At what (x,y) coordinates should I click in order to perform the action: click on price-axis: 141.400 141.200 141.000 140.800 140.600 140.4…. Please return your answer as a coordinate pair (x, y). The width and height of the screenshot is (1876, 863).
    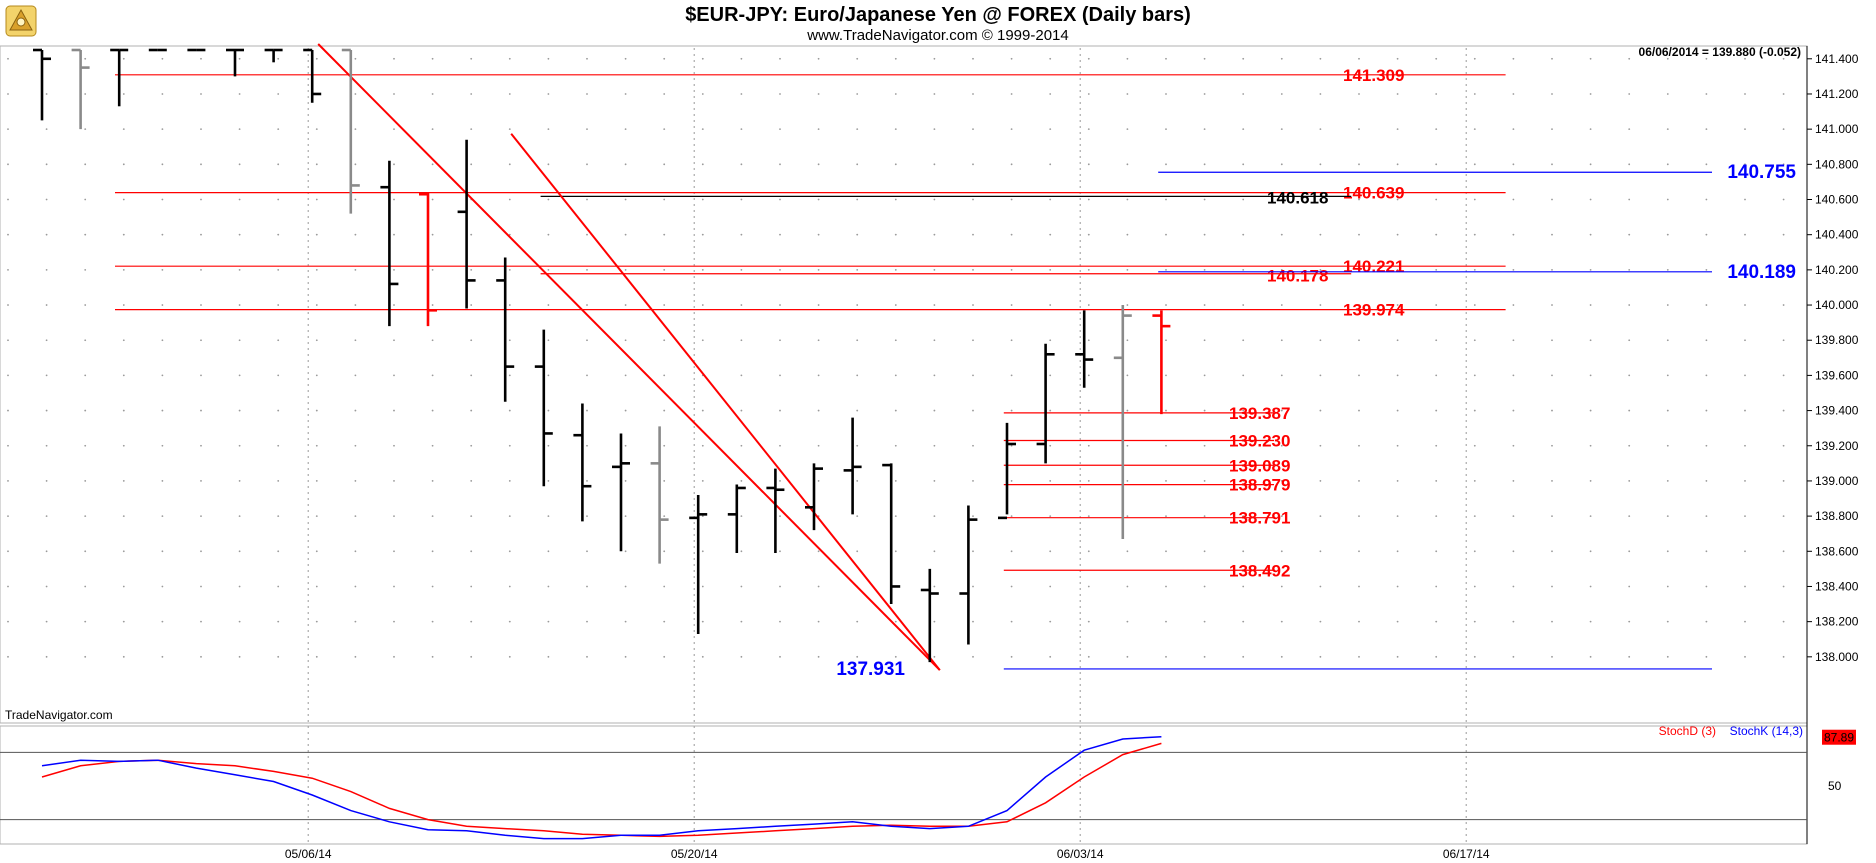
    Looking at the image, I should click on (1833, 358).